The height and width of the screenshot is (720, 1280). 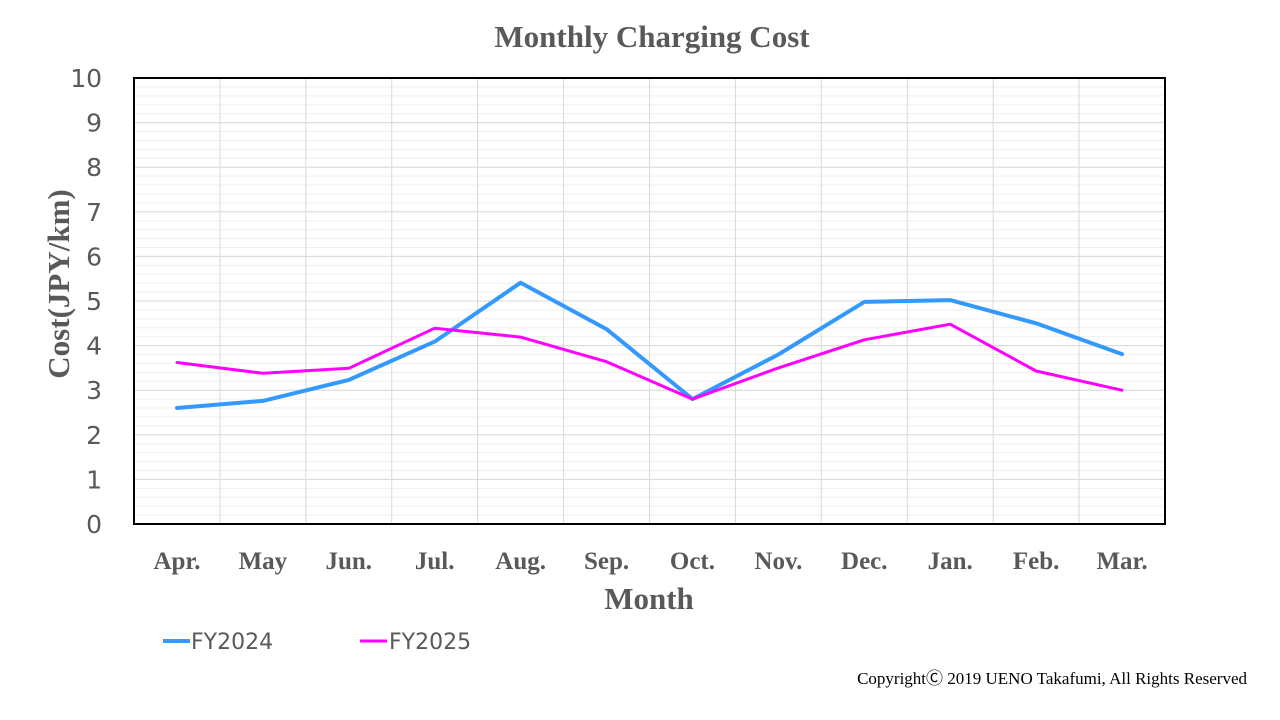 What do you see at coordinates (58, 283) in the screenshot?
I see `y-axis-label: Cost(JPY/km)` at bounding box center [58, 283].